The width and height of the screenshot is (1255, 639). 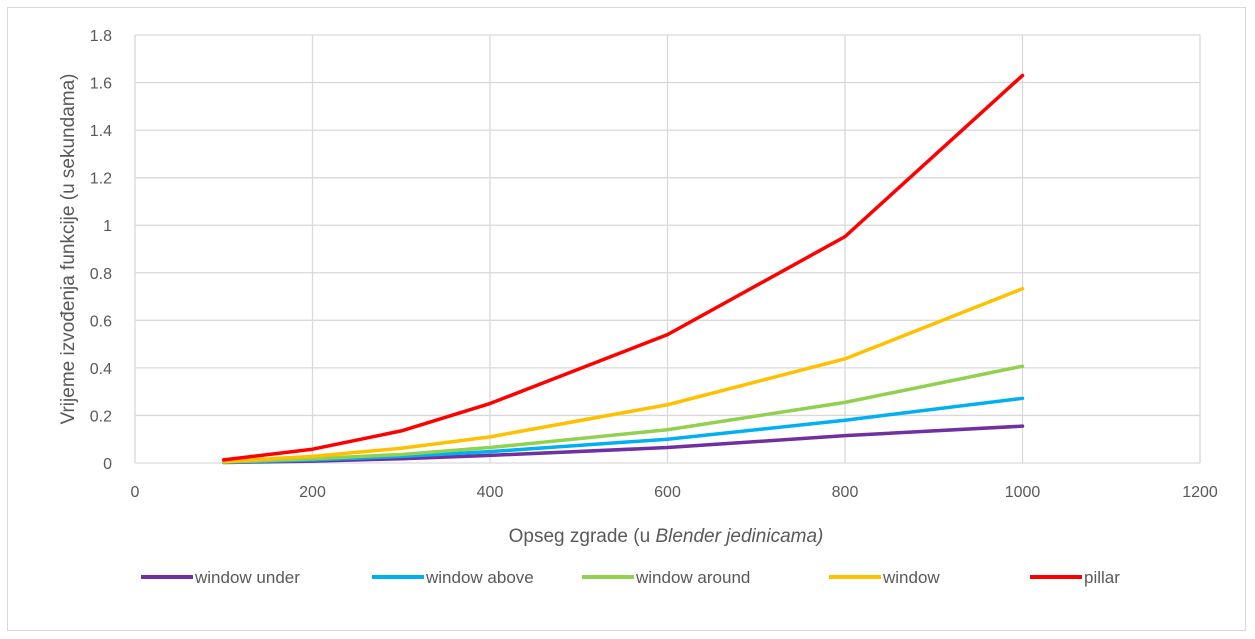 What do you see at coordinates (692, 577) in the screenshot?
I see `legend-label: window around` at bounding box center [692, 577].